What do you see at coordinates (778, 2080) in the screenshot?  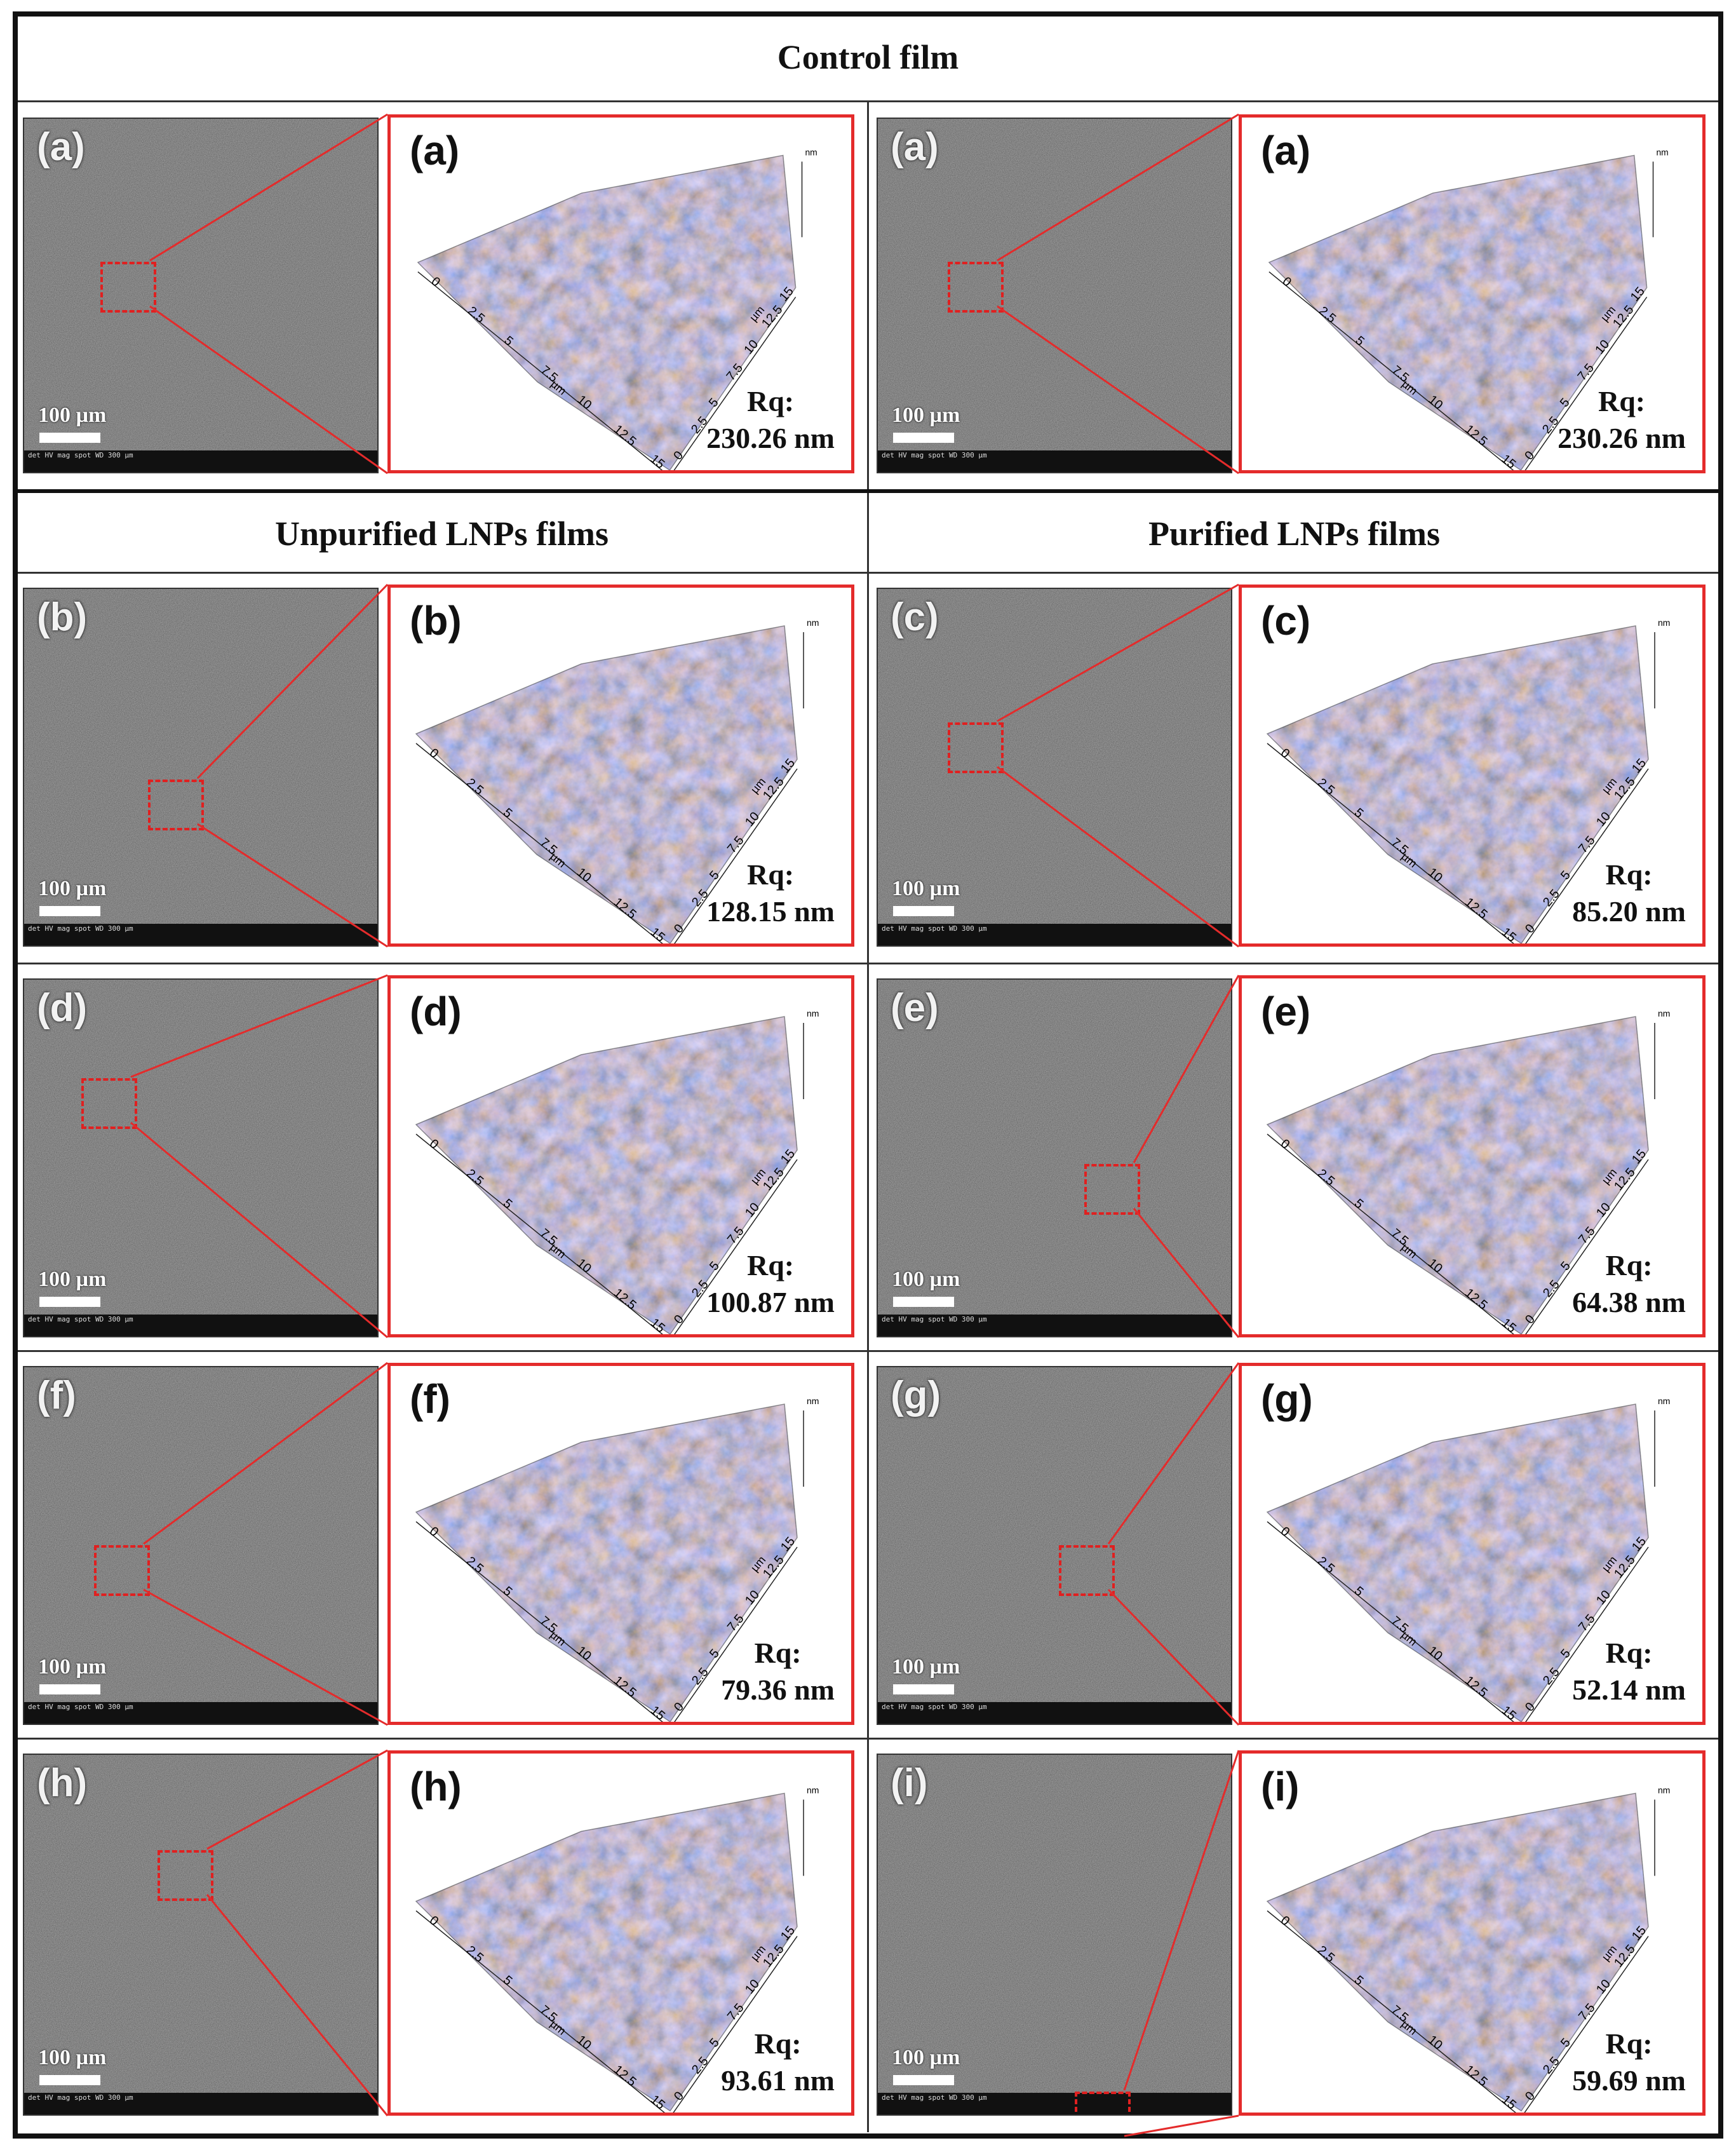 I see `rq-number: 93.61 nm` at bounding box center [778, 2080].